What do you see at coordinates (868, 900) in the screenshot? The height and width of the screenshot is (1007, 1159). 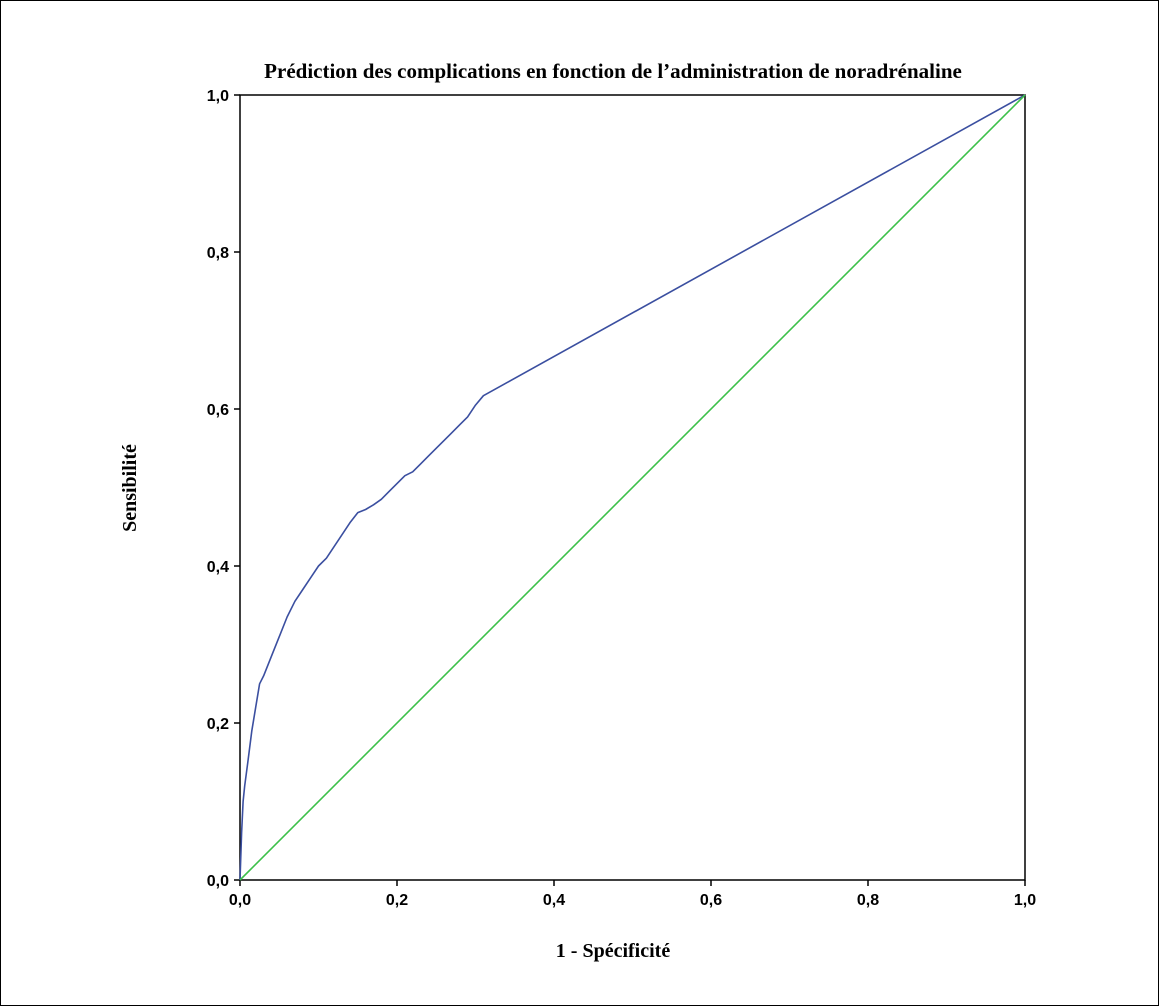 I see `x-tick-label: 0,8` at bounding box center [868, 900].